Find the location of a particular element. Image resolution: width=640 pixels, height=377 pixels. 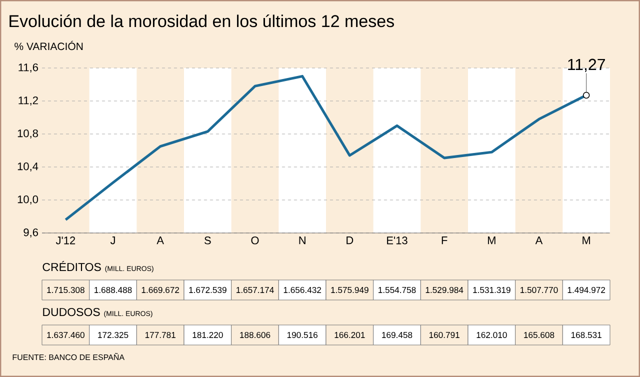

x-tick-label: E'13 is located at coordinates (397, 240).